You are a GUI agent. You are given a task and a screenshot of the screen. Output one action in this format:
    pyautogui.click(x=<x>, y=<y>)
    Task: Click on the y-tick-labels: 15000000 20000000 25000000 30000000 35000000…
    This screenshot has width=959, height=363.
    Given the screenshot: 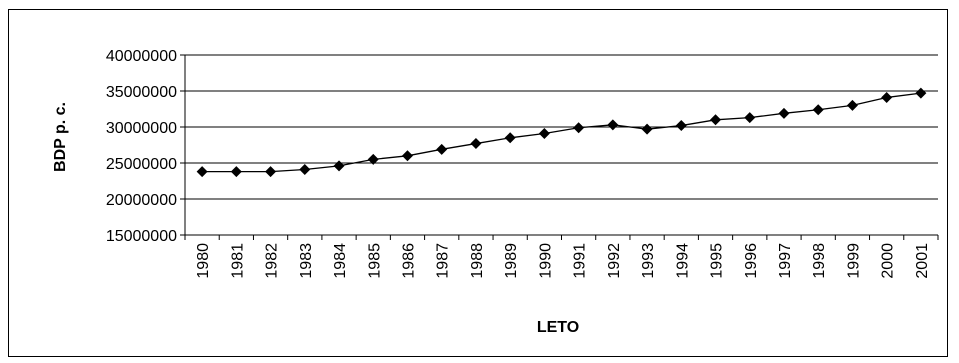 What is the action you would take?
    pyautogui.click(x=141, y=146)
    